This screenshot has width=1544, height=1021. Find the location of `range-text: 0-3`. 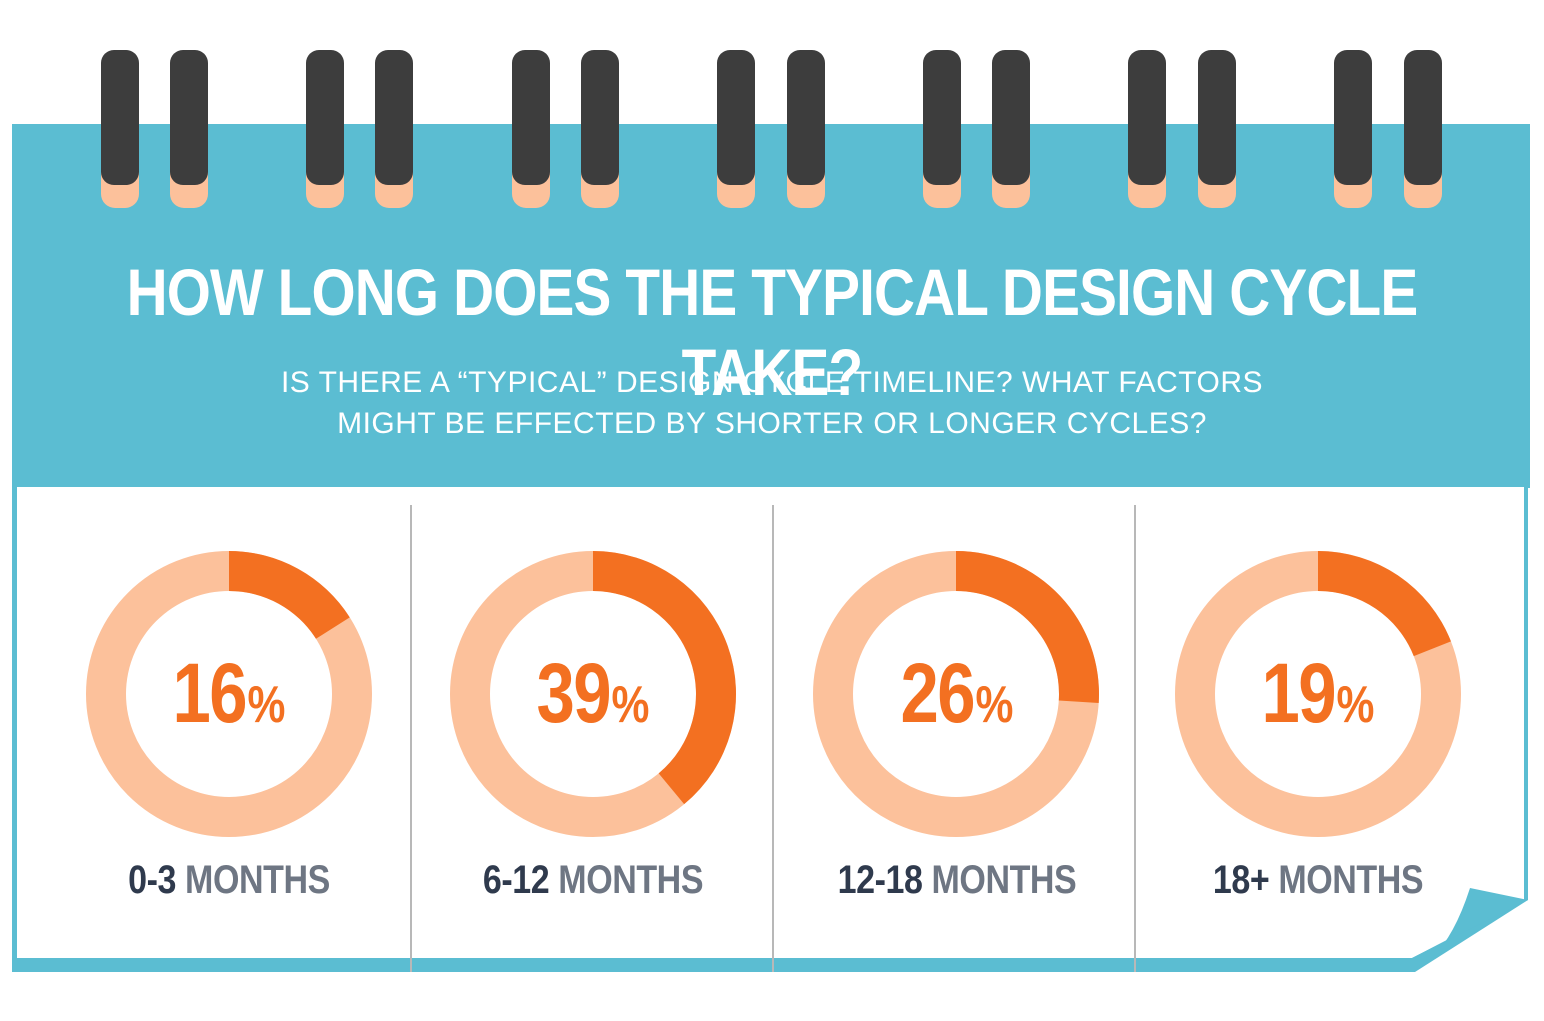

range-text: 0-3 is located at coordinates (152, 880).